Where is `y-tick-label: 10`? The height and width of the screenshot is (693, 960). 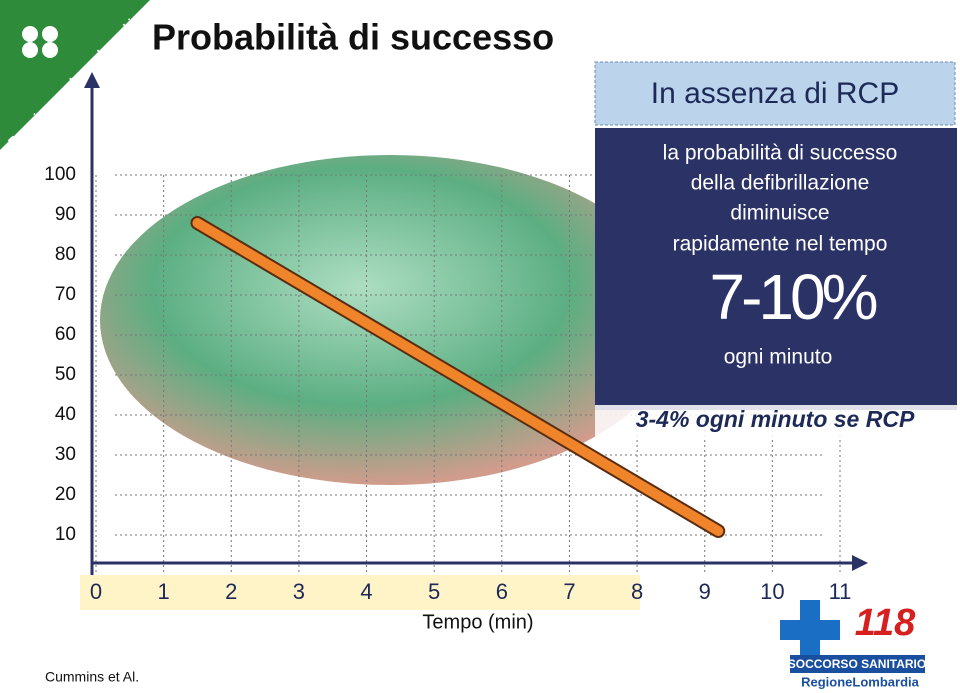 y-tick-label: 10 is located at coordinates (65, 534).